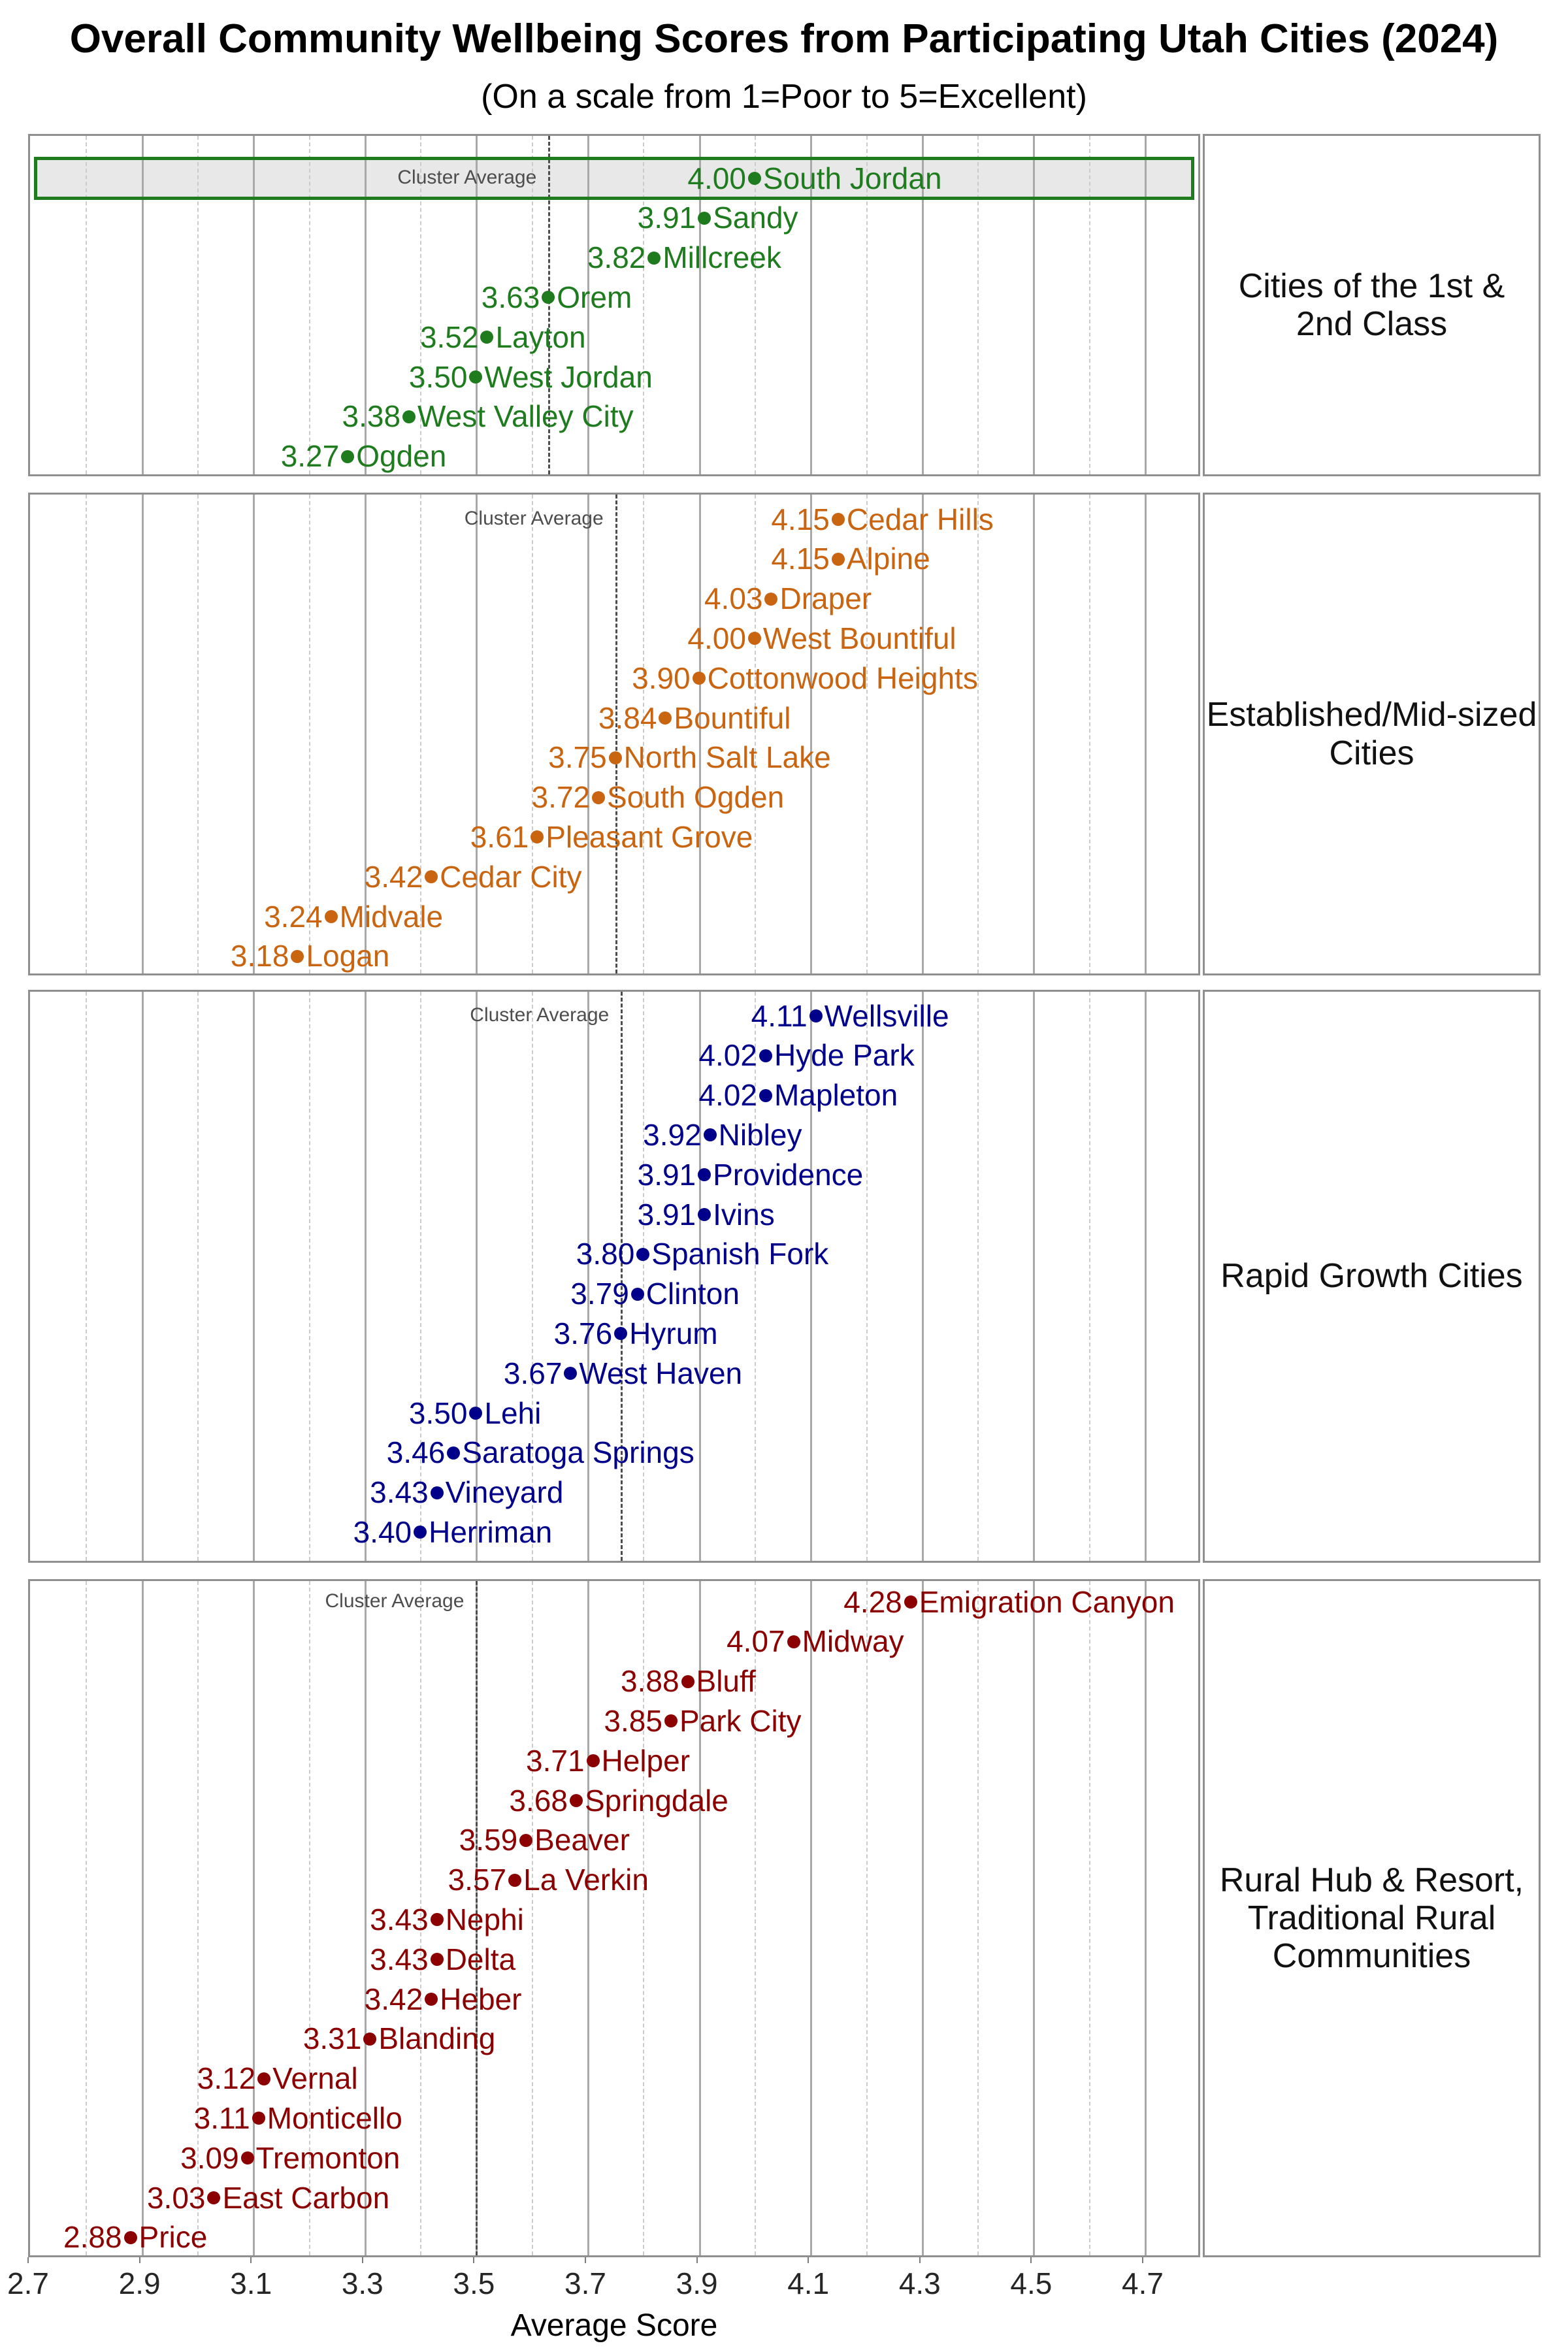  Describe the element at coordinates (733, 598) in the screenshot. I see `city-value: 4.03` at that location.